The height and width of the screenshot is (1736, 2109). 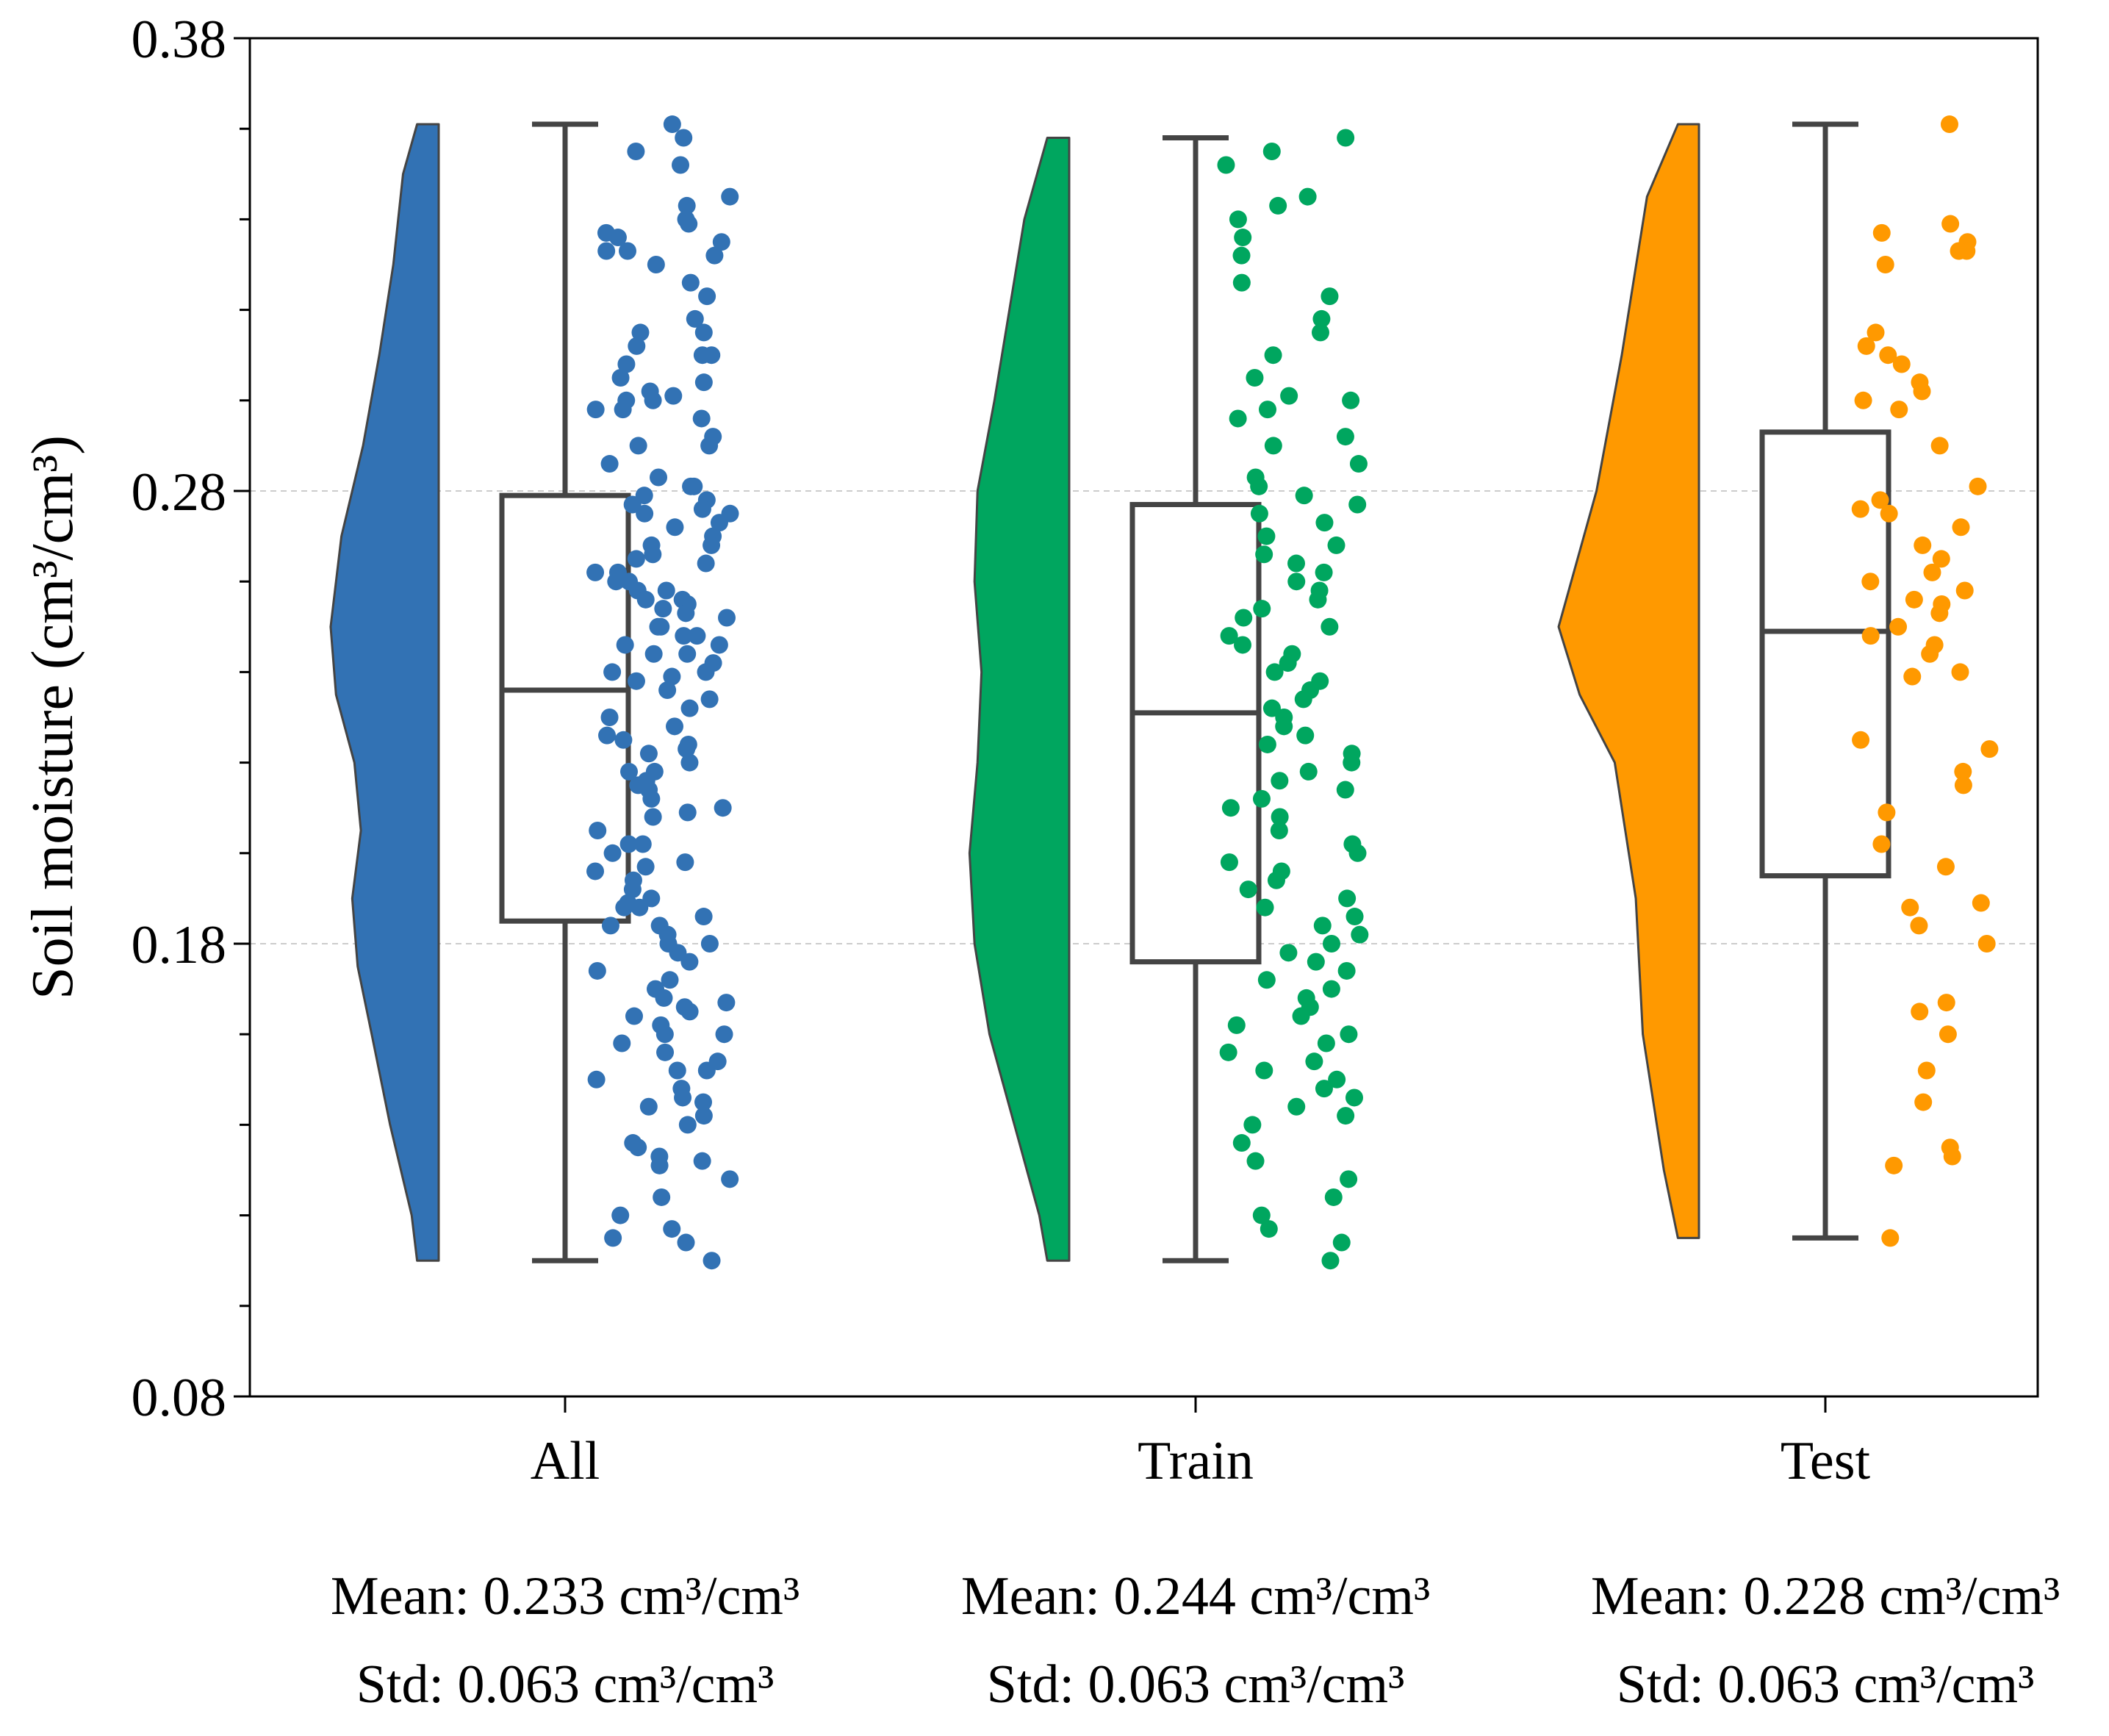 I want to click on std-text: Std: 0.063 cm³/cm³, so click(x=1196, y=1684).